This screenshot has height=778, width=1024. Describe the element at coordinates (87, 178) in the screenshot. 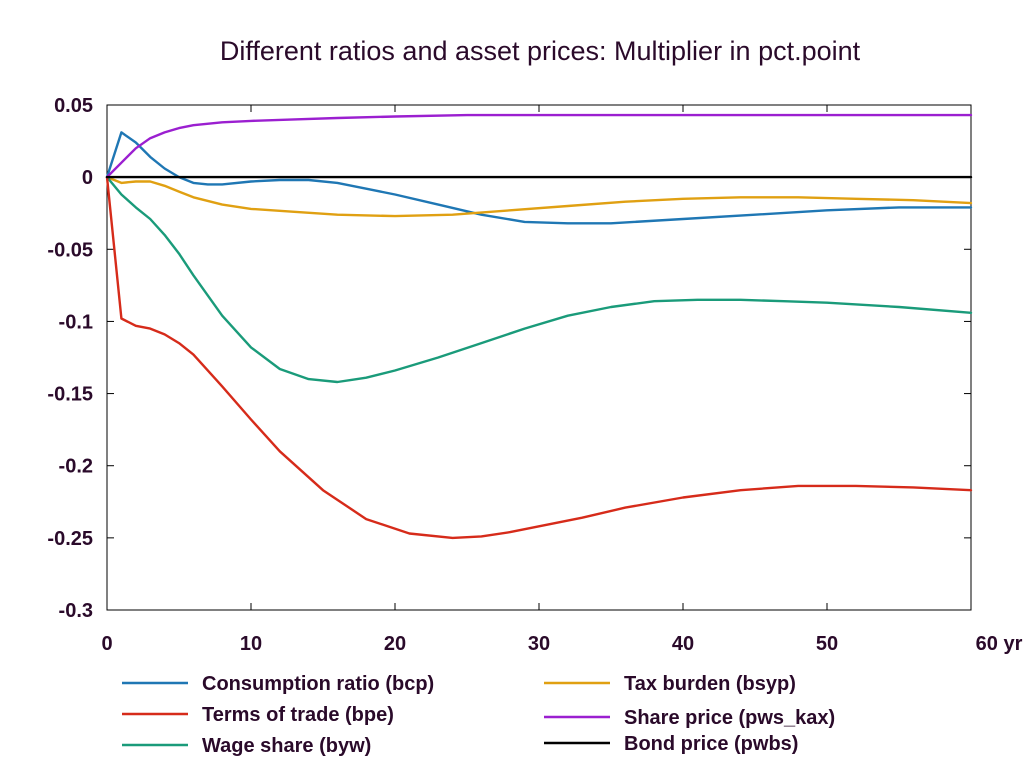

I see `y-tick-label: 0` at that location.